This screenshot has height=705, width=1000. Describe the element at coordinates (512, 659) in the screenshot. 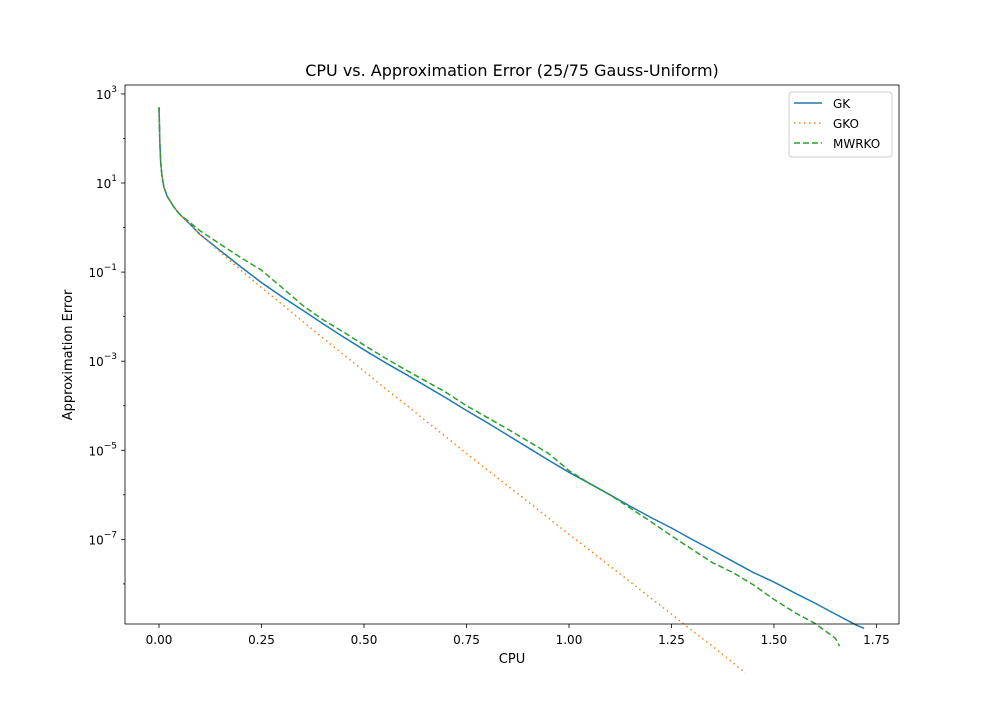

I see `x-axis-label: CPU` at that location.